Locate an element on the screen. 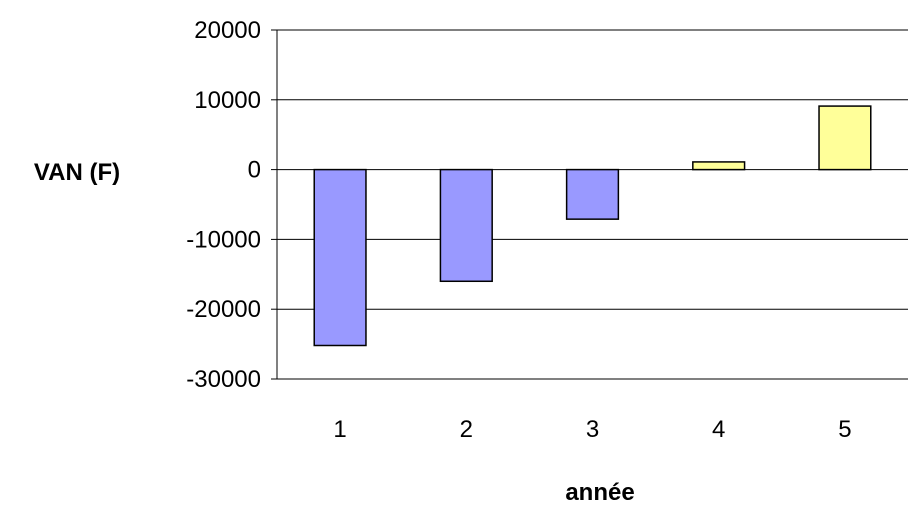 The image size is (909, 519). y-tick-label: -20000 is located at coordinates (223, 309).